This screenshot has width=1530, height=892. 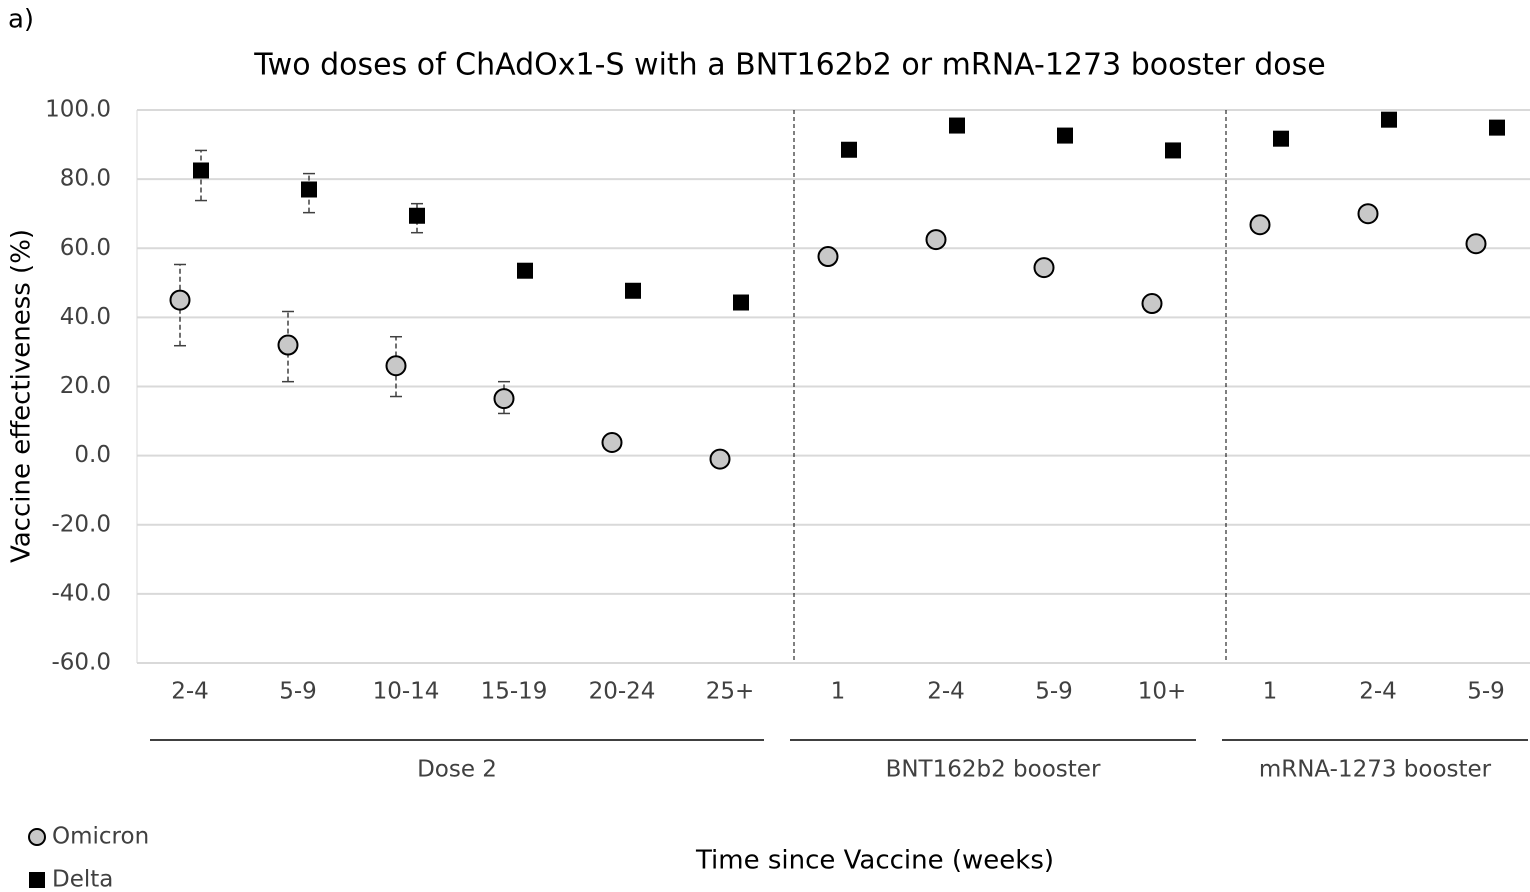 I want to click on y-tick-label: 0.0, so click(x=92, y=455).